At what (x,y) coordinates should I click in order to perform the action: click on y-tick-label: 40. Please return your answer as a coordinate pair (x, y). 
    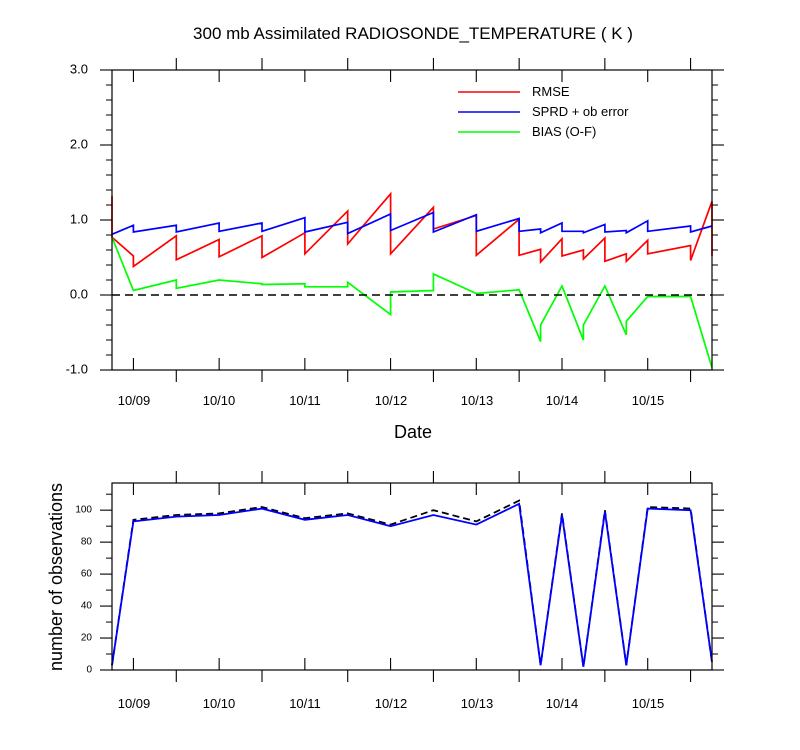
    Looking at the image, I should click on (87, 606).